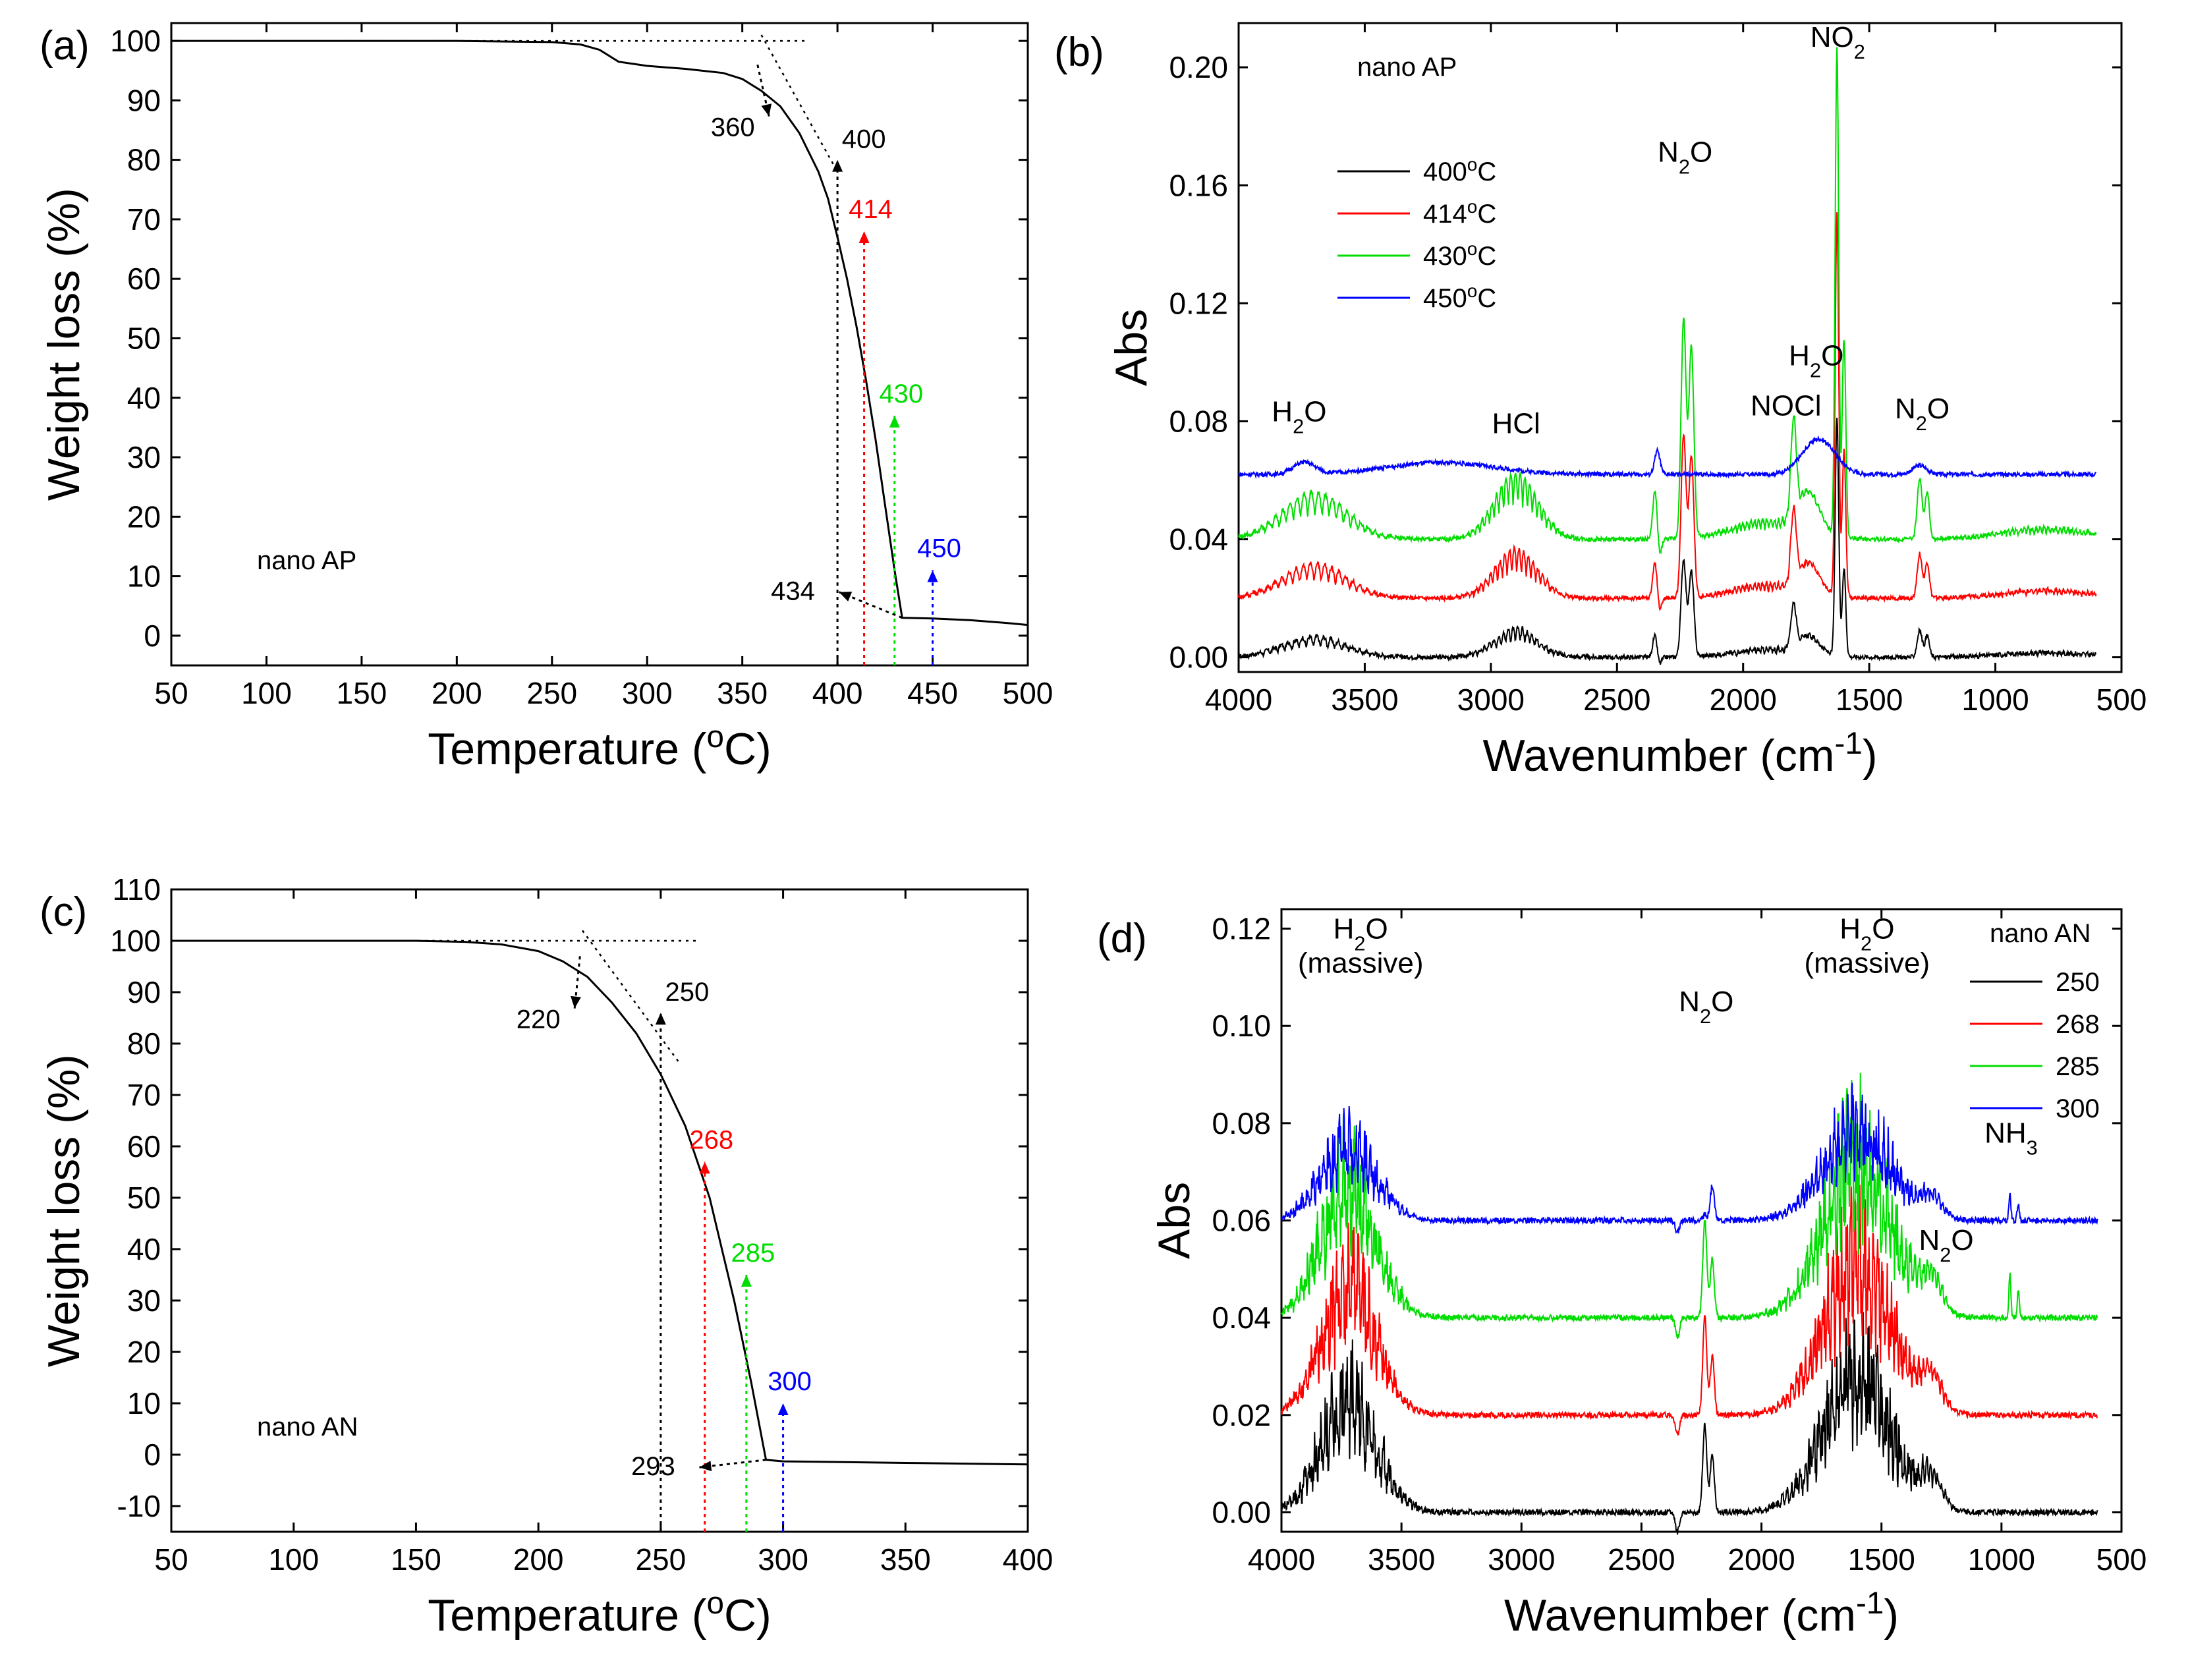  I want to click on panel-b-peak-label: NO2, so click(1838, 42).